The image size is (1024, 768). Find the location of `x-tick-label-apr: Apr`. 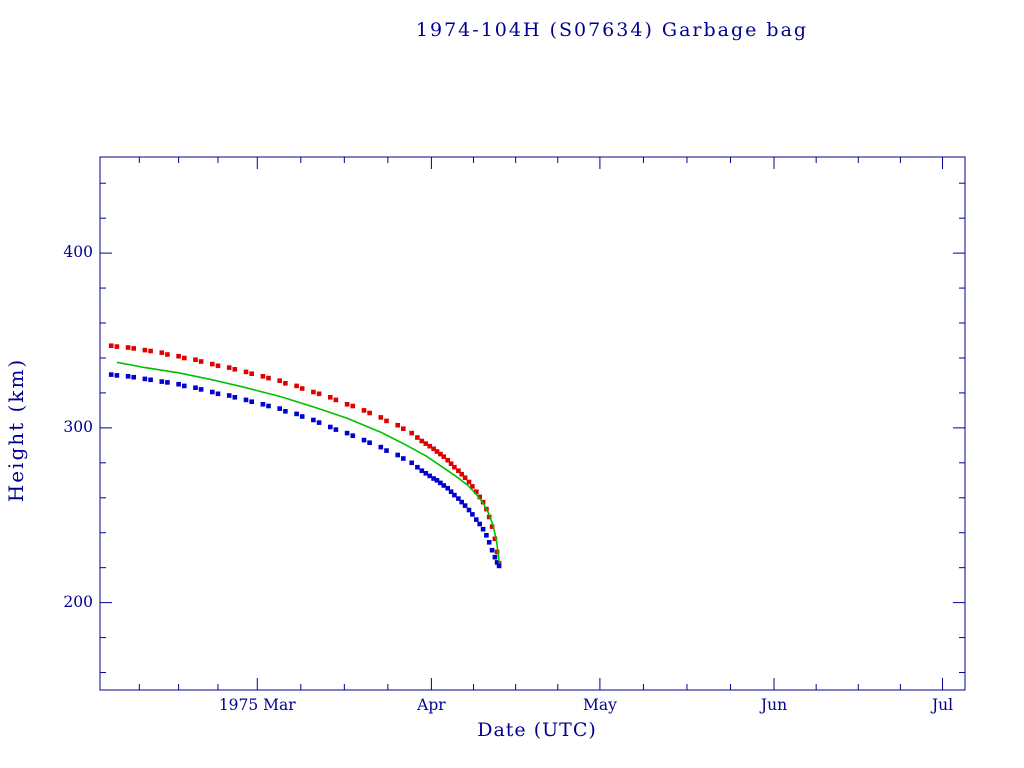

x-tick-label-apr: Apr is located at coordinates (431, 705).